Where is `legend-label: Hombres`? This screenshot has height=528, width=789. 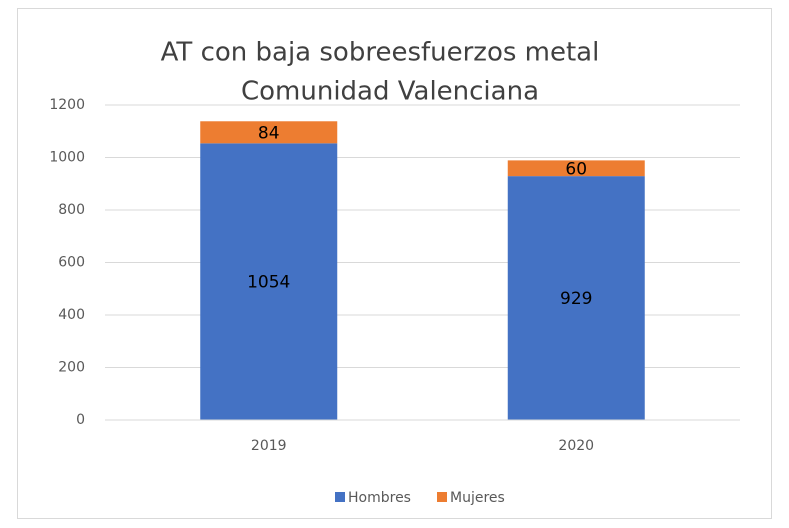 legend-label: Hombres is located at coordinates (379, 498).